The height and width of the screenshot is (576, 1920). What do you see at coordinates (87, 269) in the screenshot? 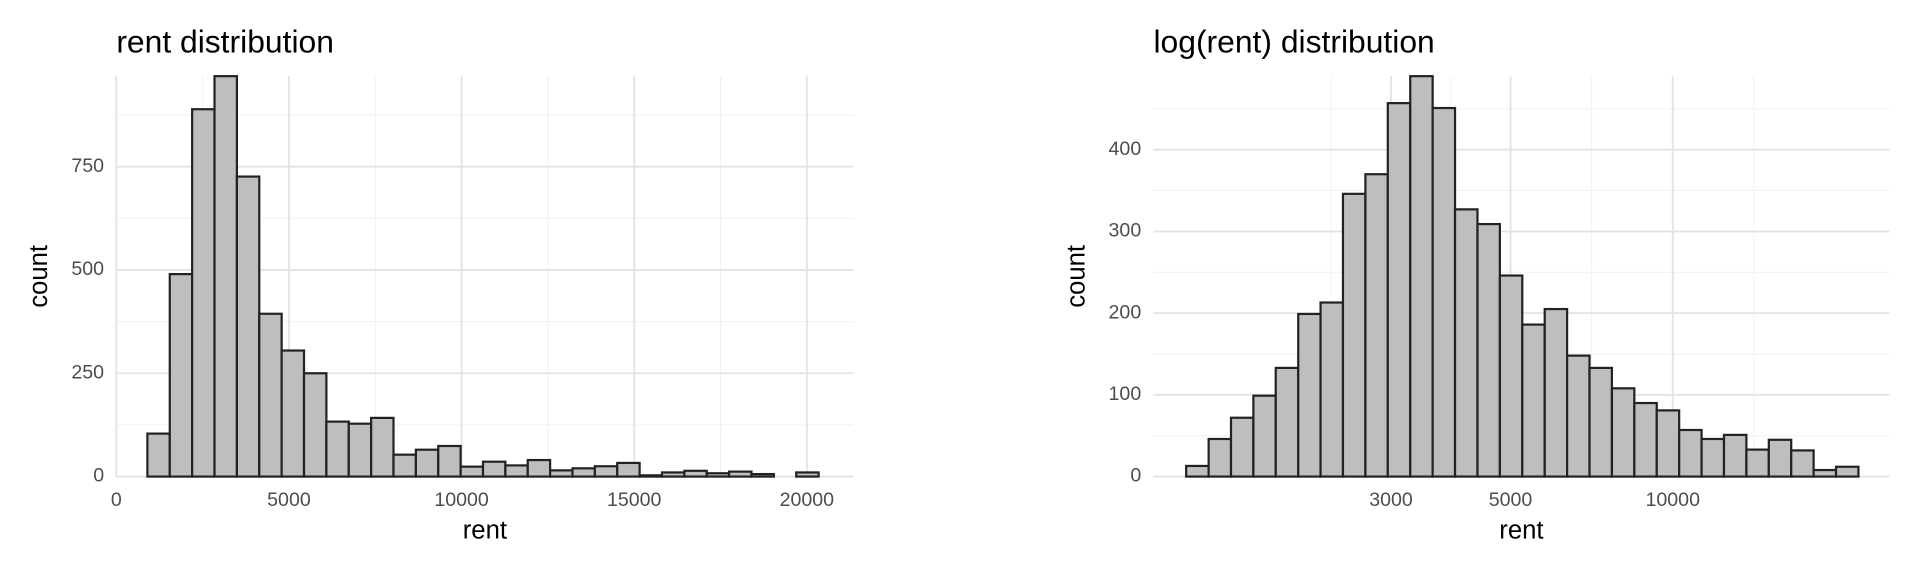
I see `y-tick-label: 500` at bounding box center [87, 269].